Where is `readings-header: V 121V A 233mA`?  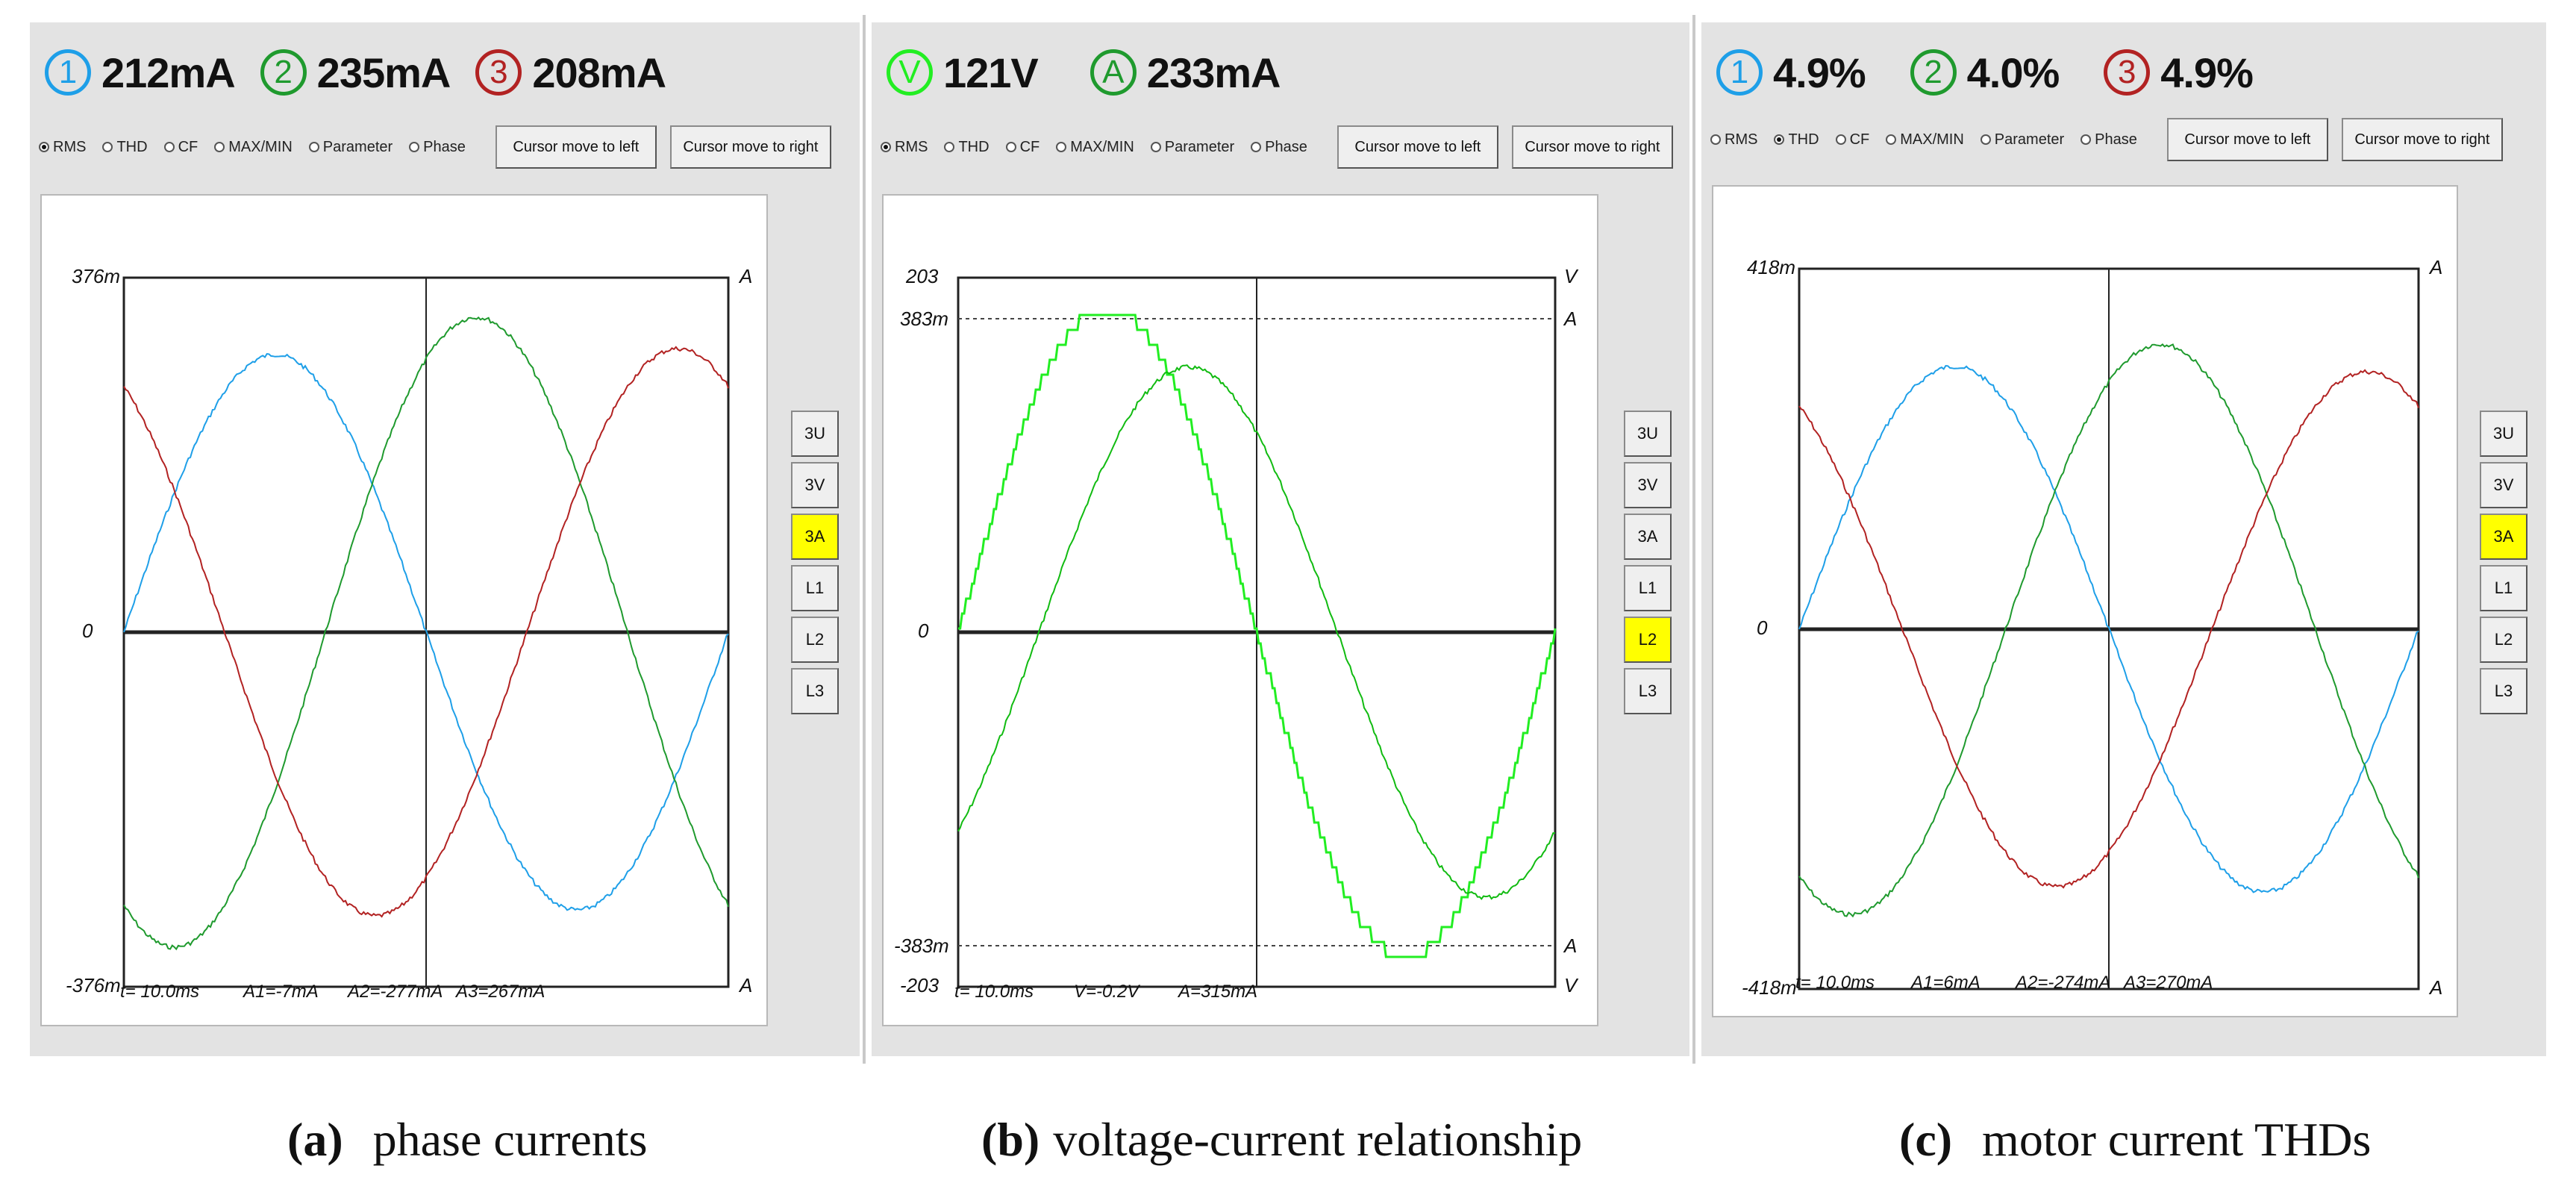 readings-header: V 121V A 233mA is located at coordinates (1096, 72).